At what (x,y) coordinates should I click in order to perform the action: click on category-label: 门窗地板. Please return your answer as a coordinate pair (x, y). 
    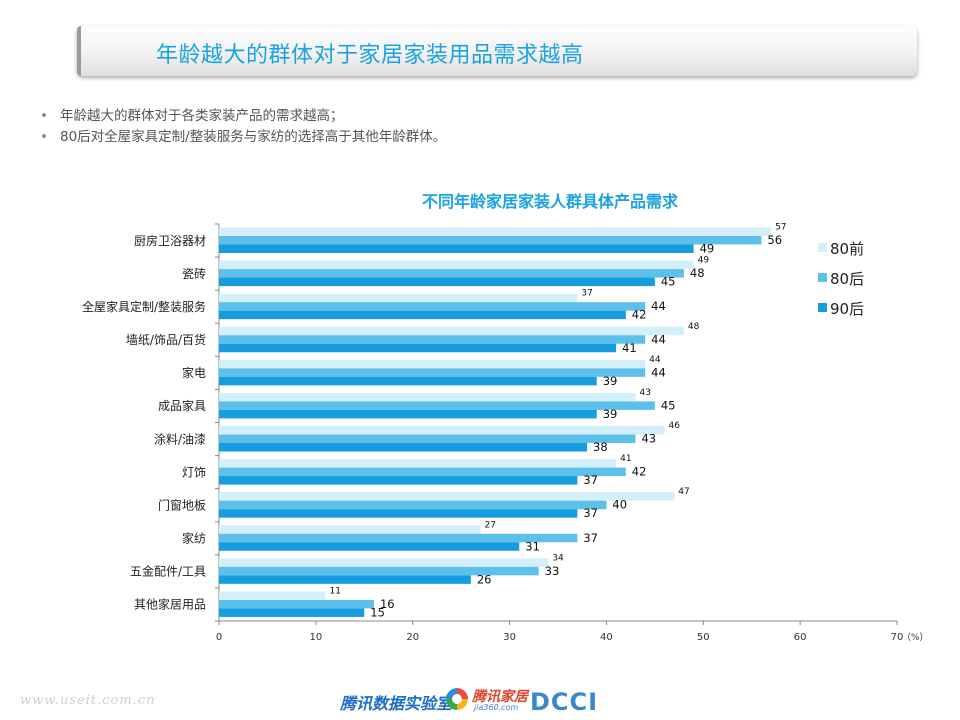
    Looking at the image, I should click on (182, 504).